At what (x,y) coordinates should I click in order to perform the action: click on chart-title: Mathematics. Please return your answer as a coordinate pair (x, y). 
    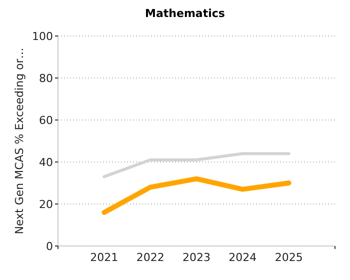
    Looking at the image, I should click on (185, 13).